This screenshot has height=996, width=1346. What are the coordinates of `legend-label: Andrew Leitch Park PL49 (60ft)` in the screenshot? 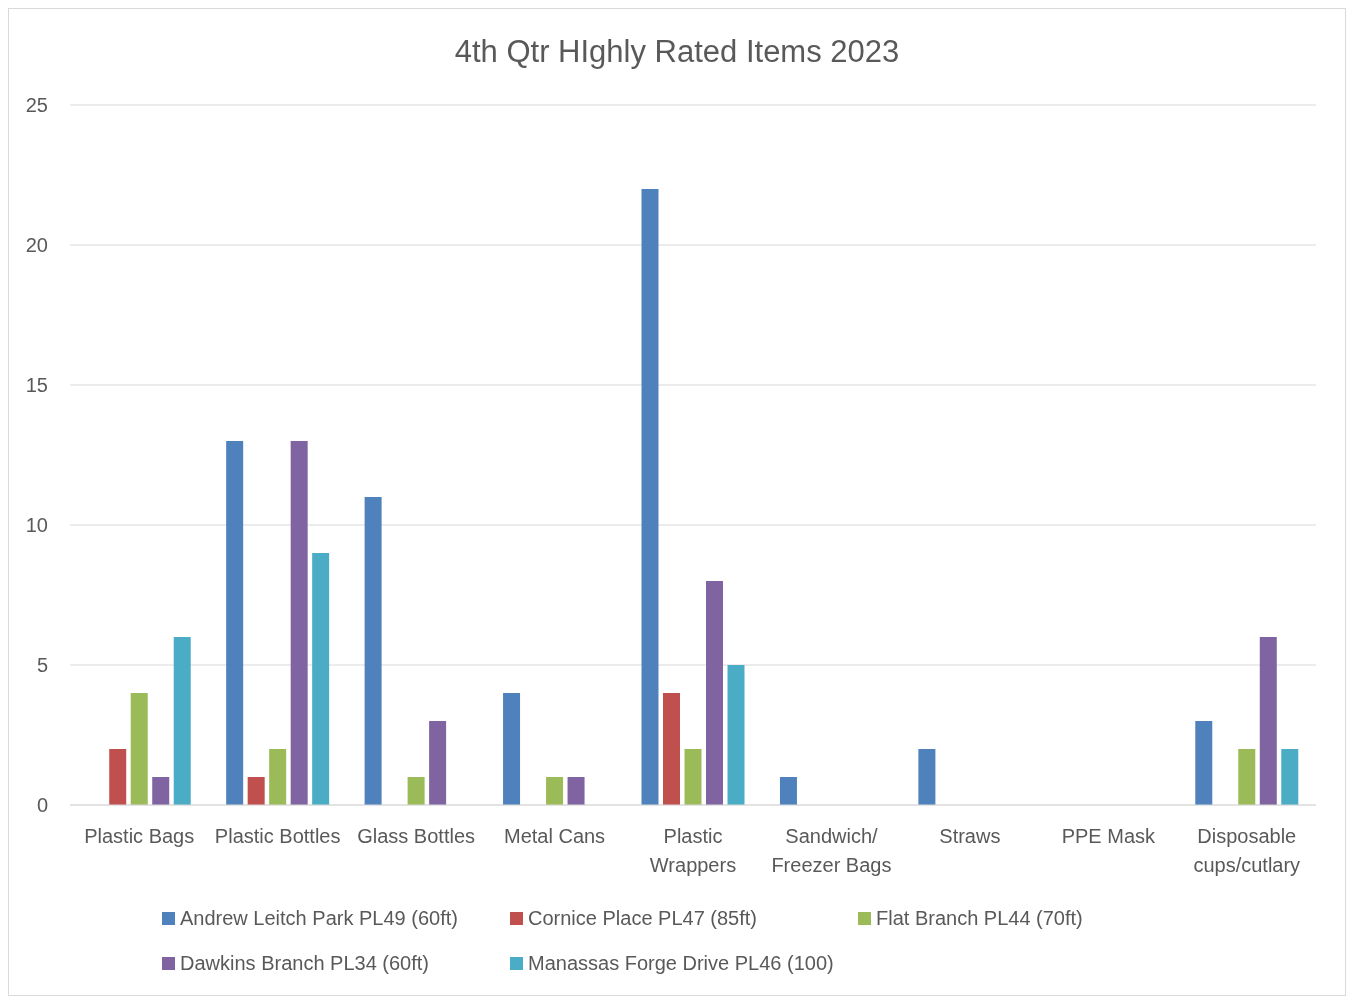 It's located at (319, 918).